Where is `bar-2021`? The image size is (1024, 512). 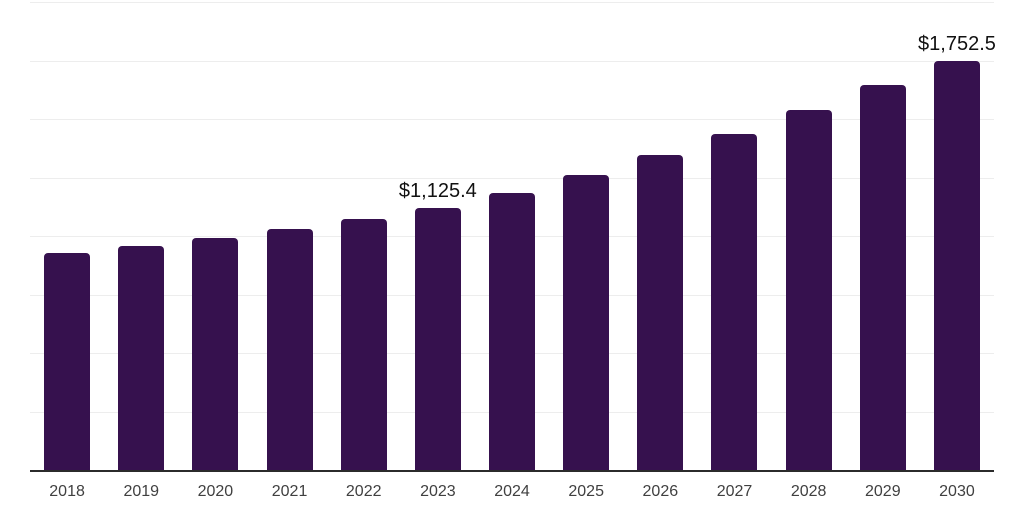 bar-2021 is located at coordinates (289, 350).